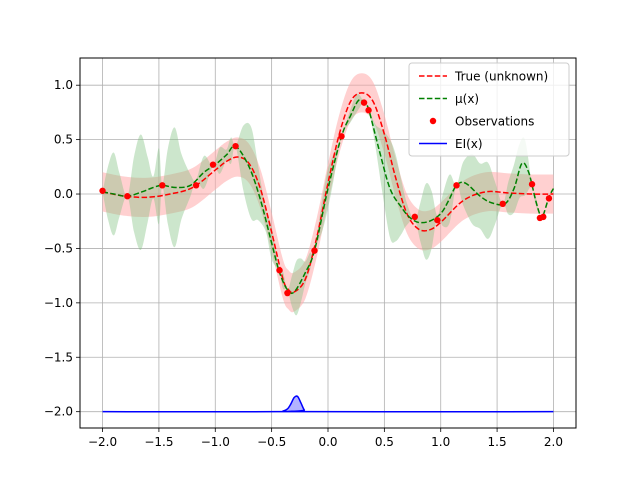 The image size is (640, 480). I want to click on y-tick-label: −2.0, so click(58, 412).